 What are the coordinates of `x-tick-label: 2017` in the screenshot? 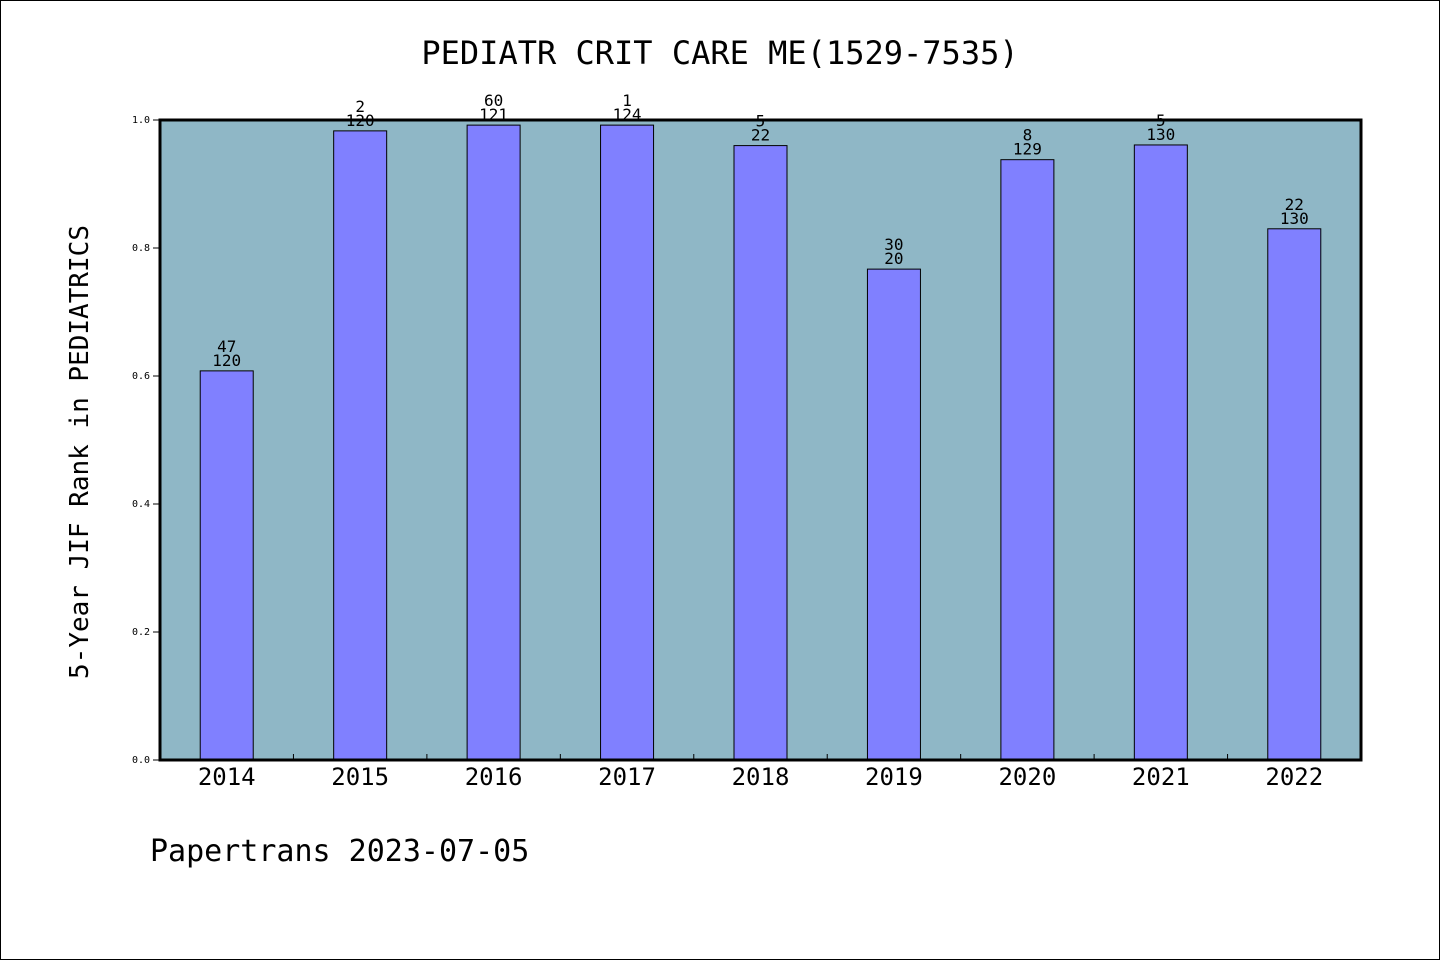 It's located at (627, 777).